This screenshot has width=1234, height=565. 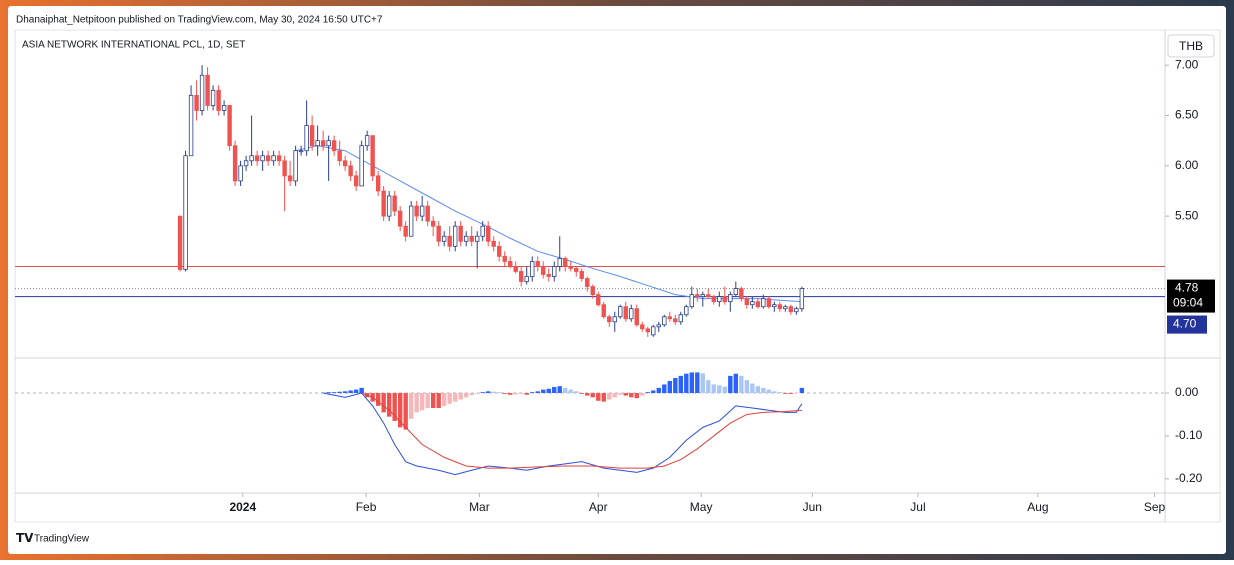 What do you see at coordinates (25, 538) in the screenshot?
I see `brand-logo: 𝗧𝗩` at bounding box center [25, 538].